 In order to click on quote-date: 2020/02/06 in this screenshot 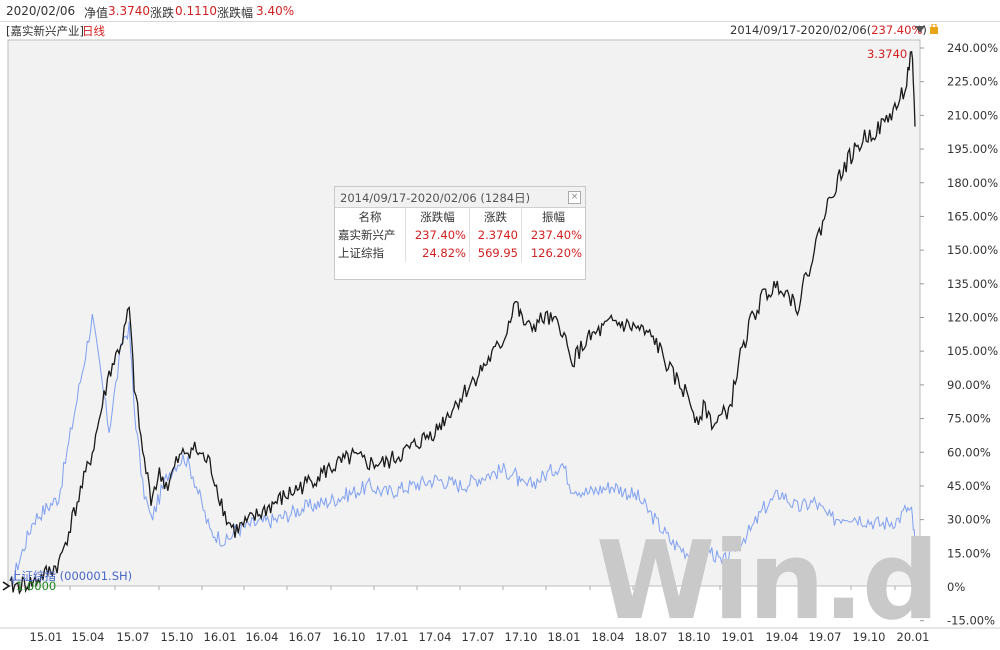, I will do `click(41, 11)`.